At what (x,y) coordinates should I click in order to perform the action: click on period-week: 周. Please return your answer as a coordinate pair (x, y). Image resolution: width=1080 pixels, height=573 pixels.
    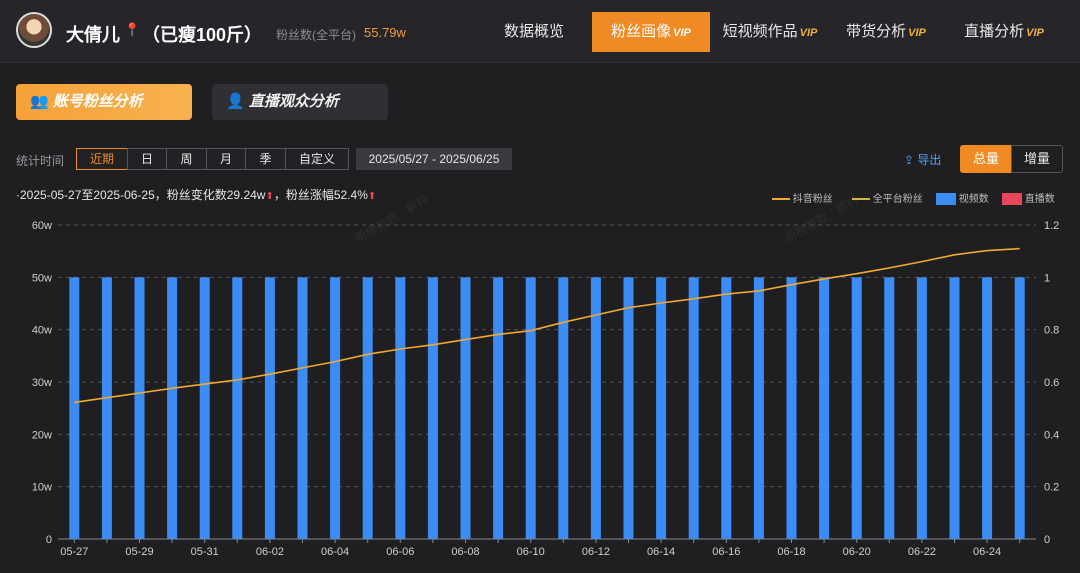
    Looking at the image, I should click on (186, 159).